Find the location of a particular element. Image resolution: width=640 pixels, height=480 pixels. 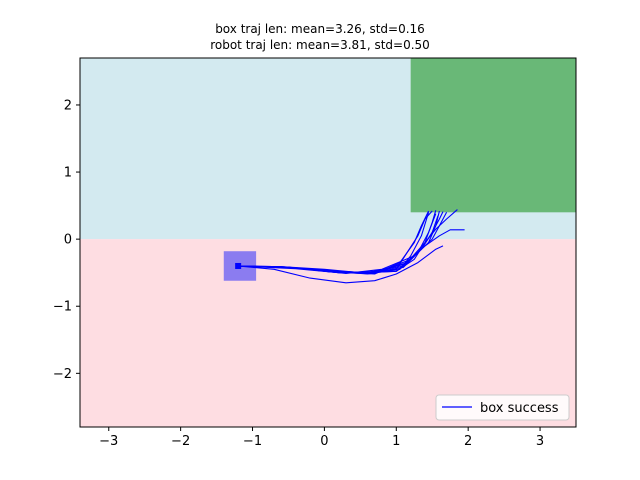

y-tick-label: 2 is located at coordinates (68, 105).